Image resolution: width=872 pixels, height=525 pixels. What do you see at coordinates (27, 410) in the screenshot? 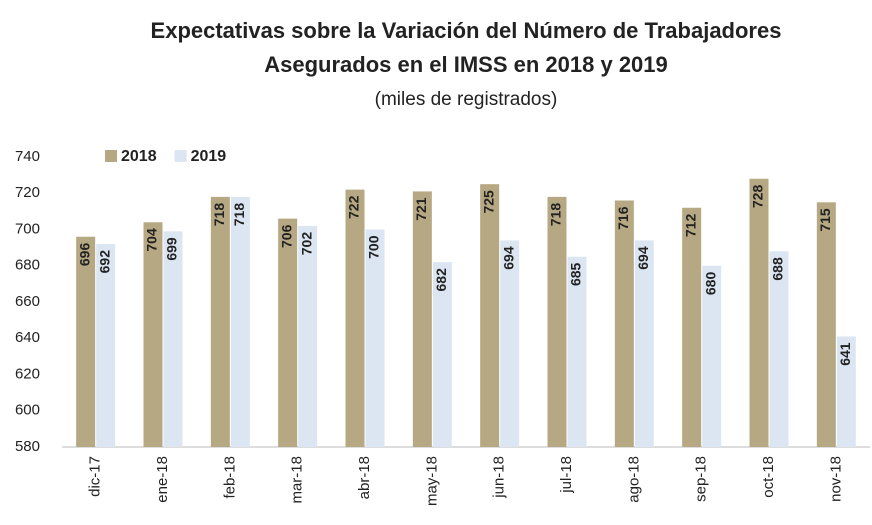
I see `y-tick-label: 600` at bounding box center [27, 410].